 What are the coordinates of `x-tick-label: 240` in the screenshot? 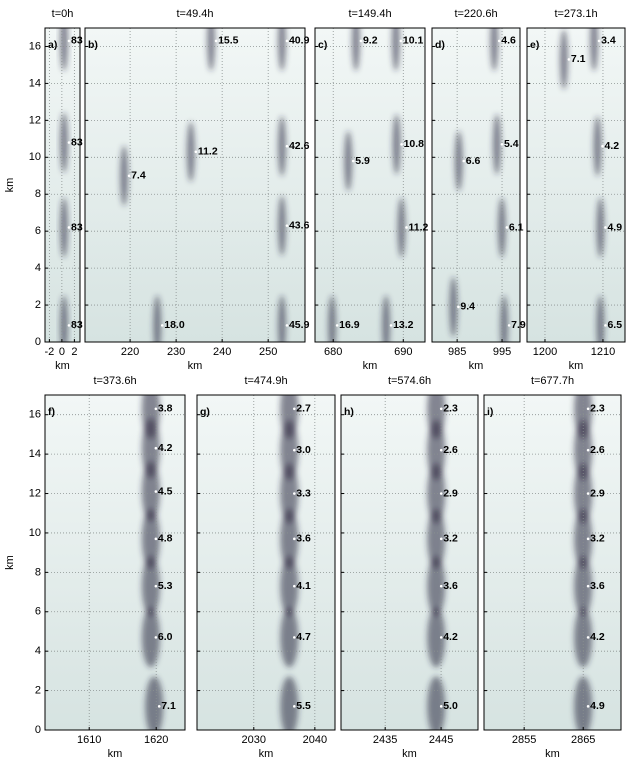 It's located at (222, 352).